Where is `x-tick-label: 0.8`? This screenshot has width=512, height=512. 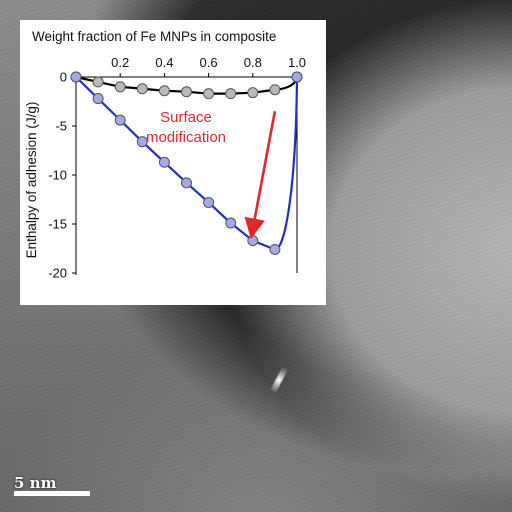
x-tick-label: 0.8 is located at coordinates (253, 62).